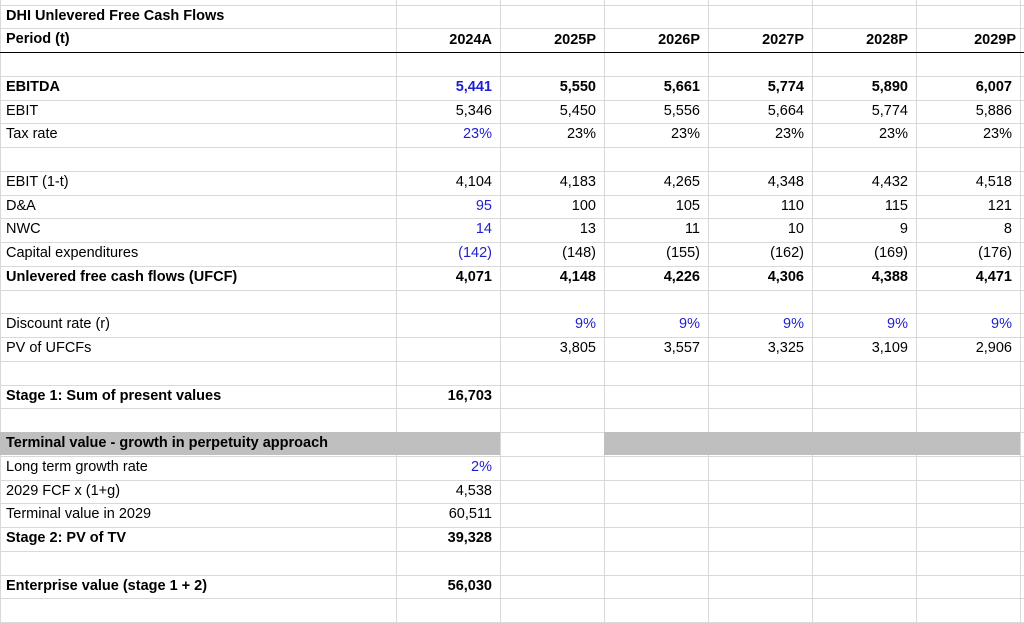  What do you see at coordinates (32, 134) in the screenshot?
I see `row-label-tax-rate: Tax rate` at bounding box center [32, 134].